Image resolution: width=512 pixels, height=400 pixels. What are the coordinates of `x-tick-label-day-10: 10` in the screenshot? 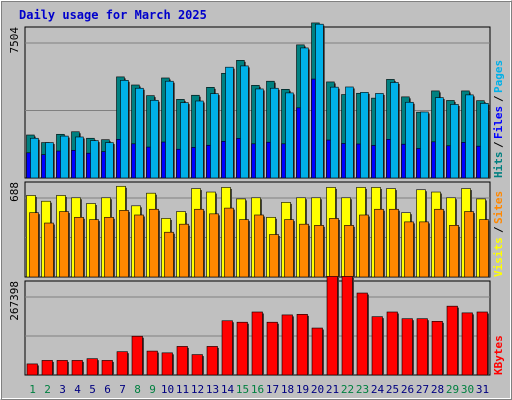 It's located at (167, 389).